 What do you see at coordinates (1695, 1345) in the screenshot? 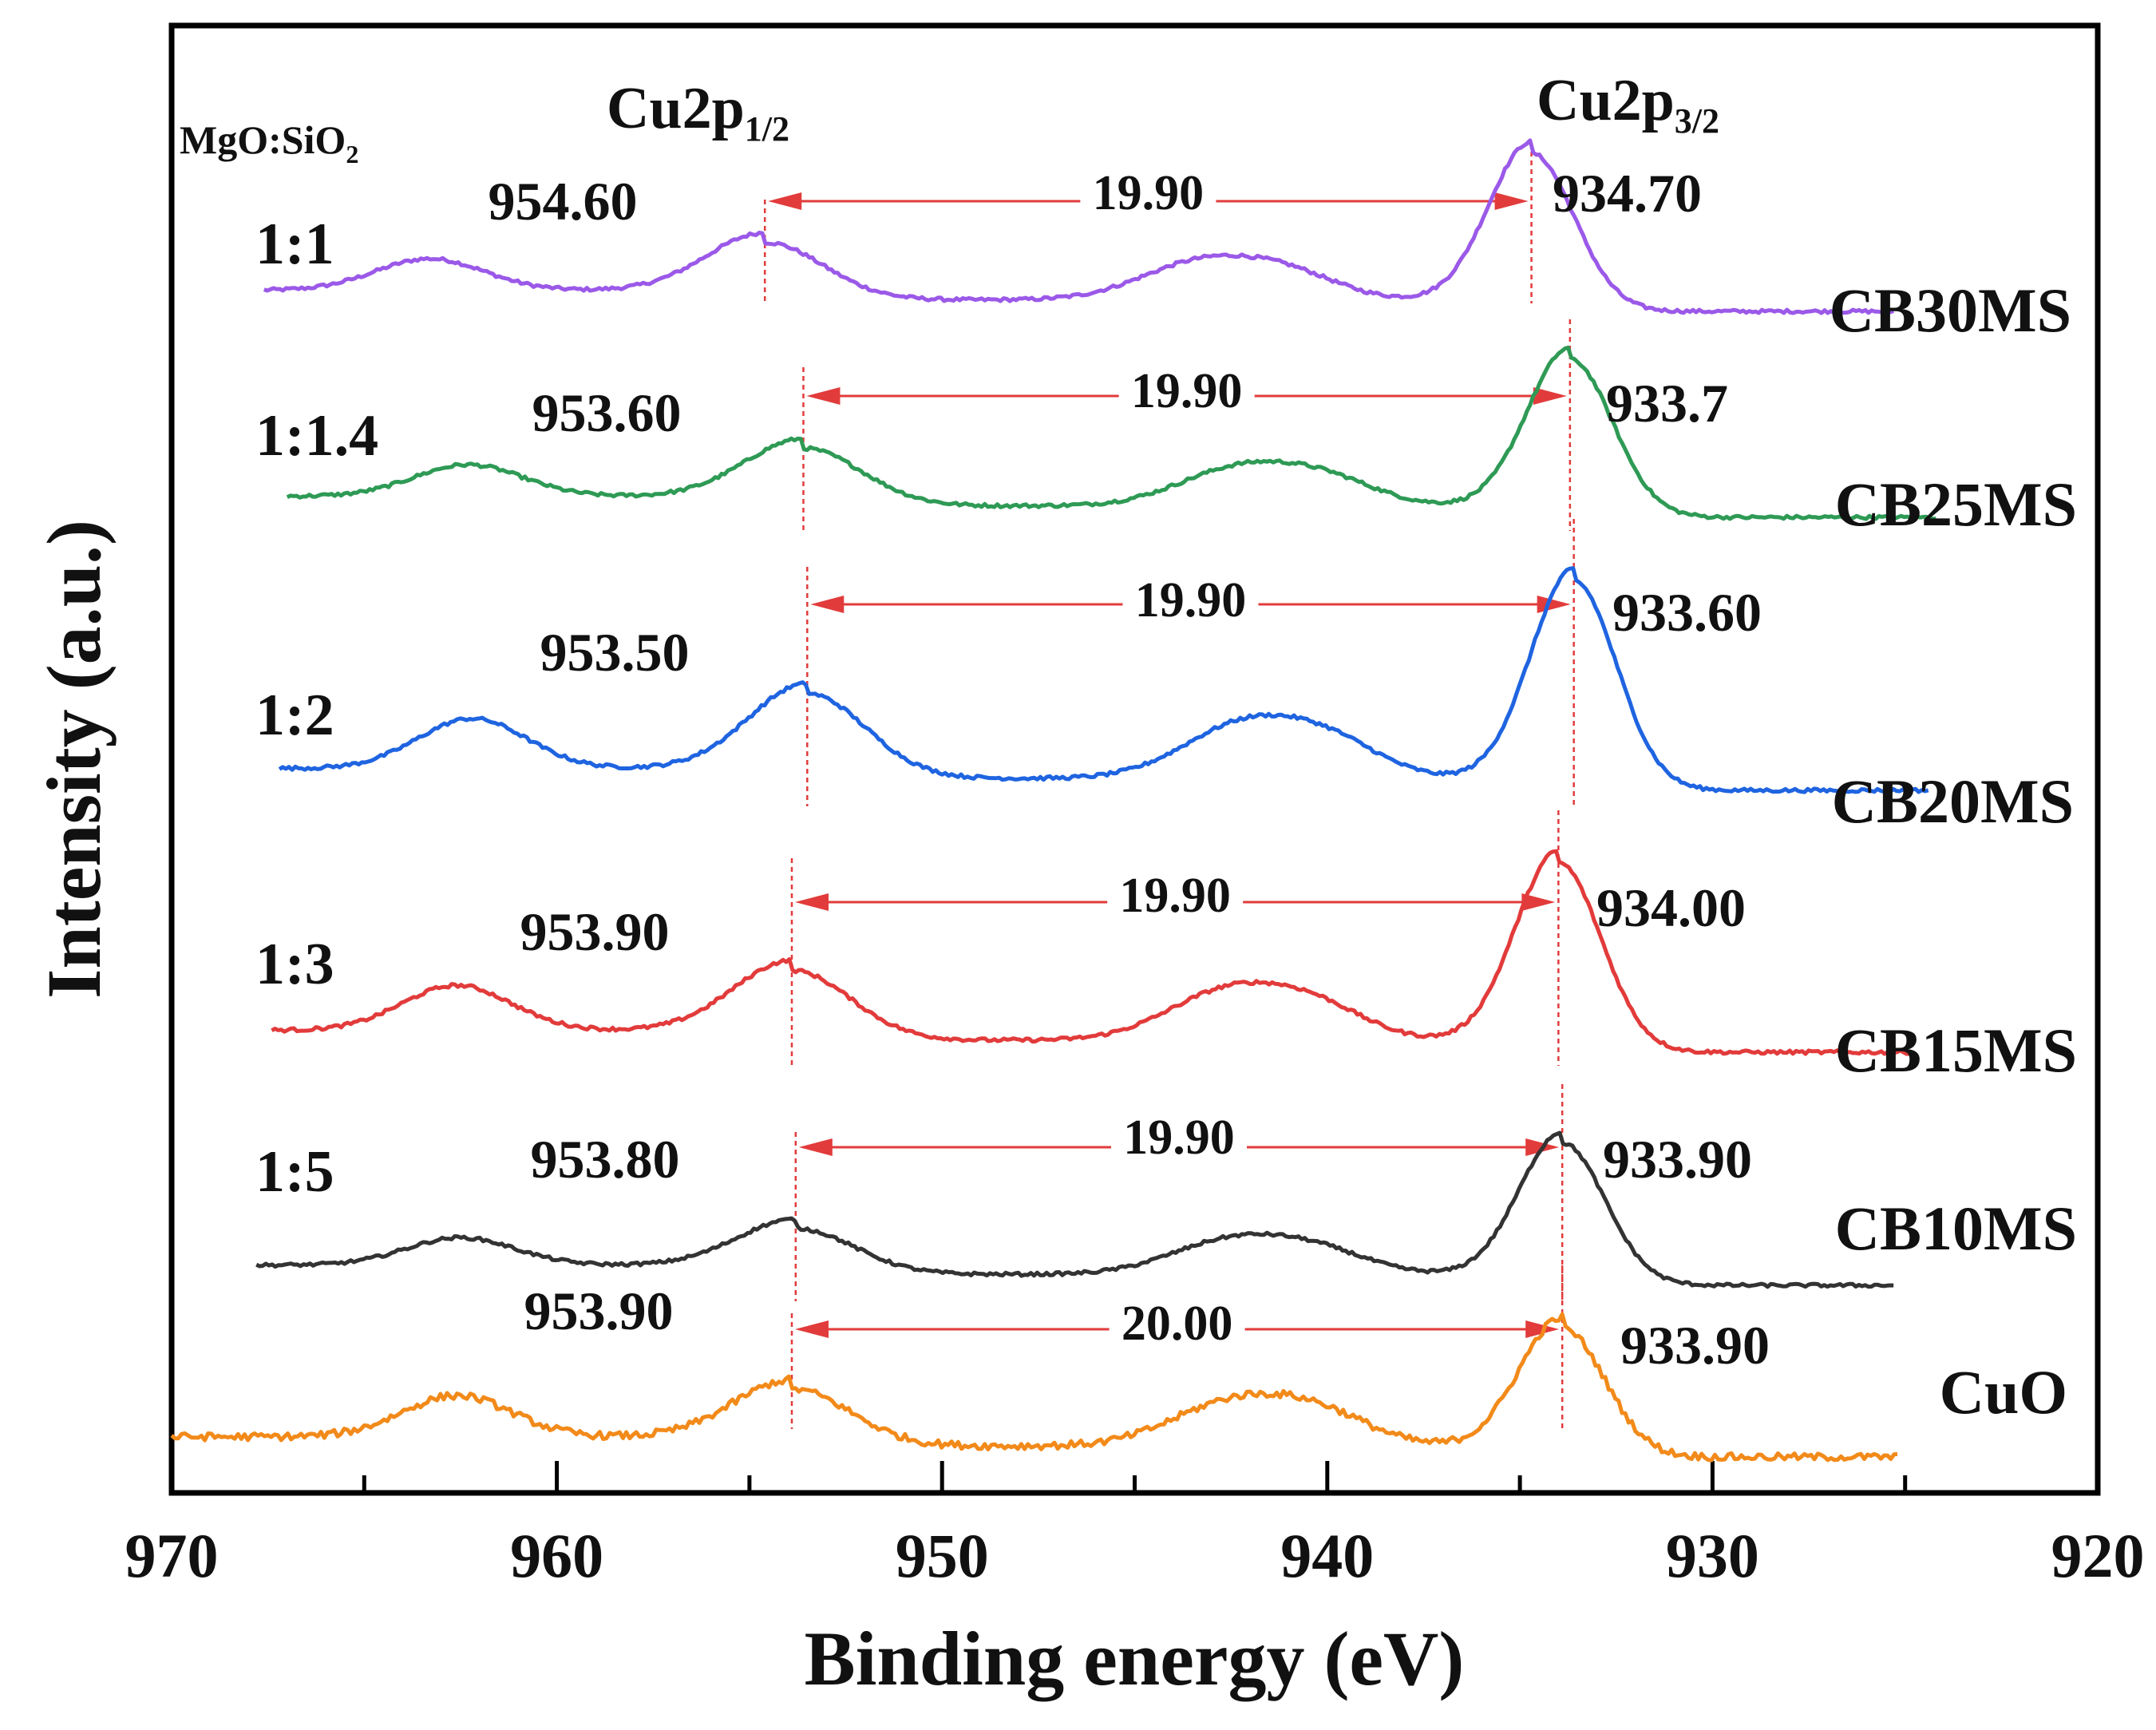
I see `peak-label-3-2-CuO: 933.90` at bounding box center [1695, 1345].